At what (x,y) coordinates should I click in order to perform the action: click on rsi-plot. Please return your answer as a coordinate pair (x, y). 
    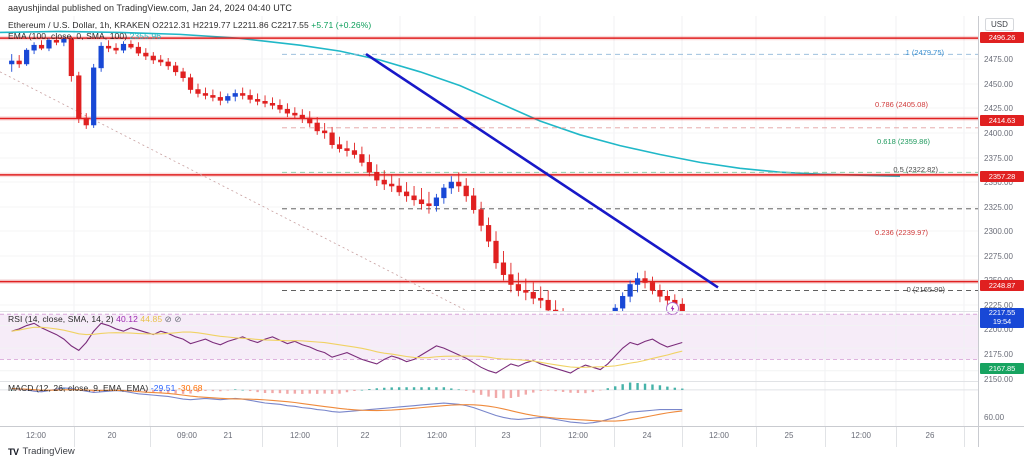
    Looking at the image, I should click on (489, 347).